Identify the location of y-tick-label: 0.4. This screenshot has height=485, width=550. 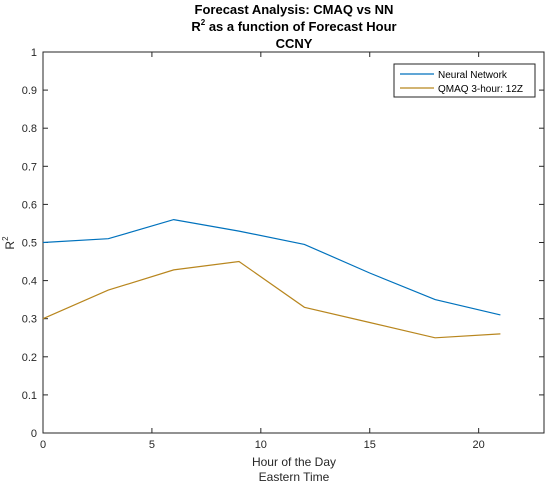
(29, 282).